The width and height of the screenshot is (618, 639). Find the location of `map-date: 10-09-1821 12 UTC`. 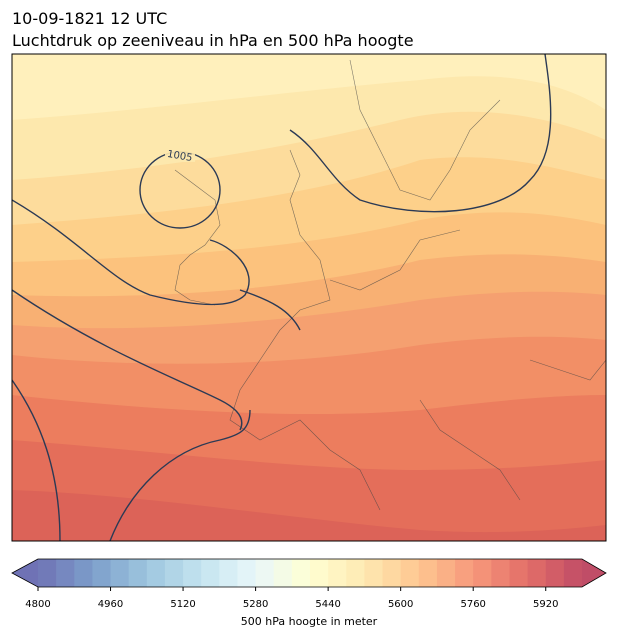

map-date: 10-09-1821 12 UTC is located at coordinates (89, 18).